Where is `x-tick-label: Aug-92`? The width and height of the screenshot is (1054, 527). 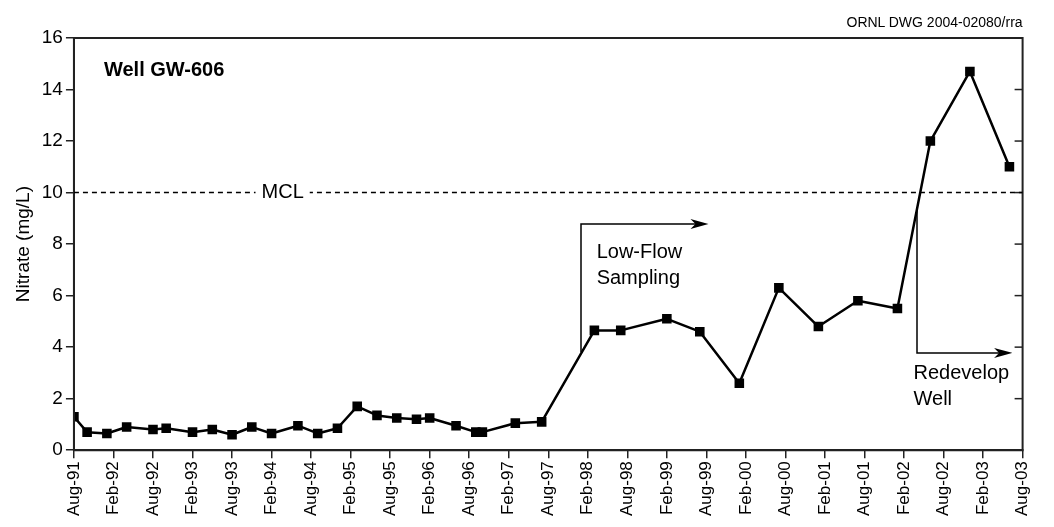 x-tick-label: Aug-92 is located at coordinates (152, 489).